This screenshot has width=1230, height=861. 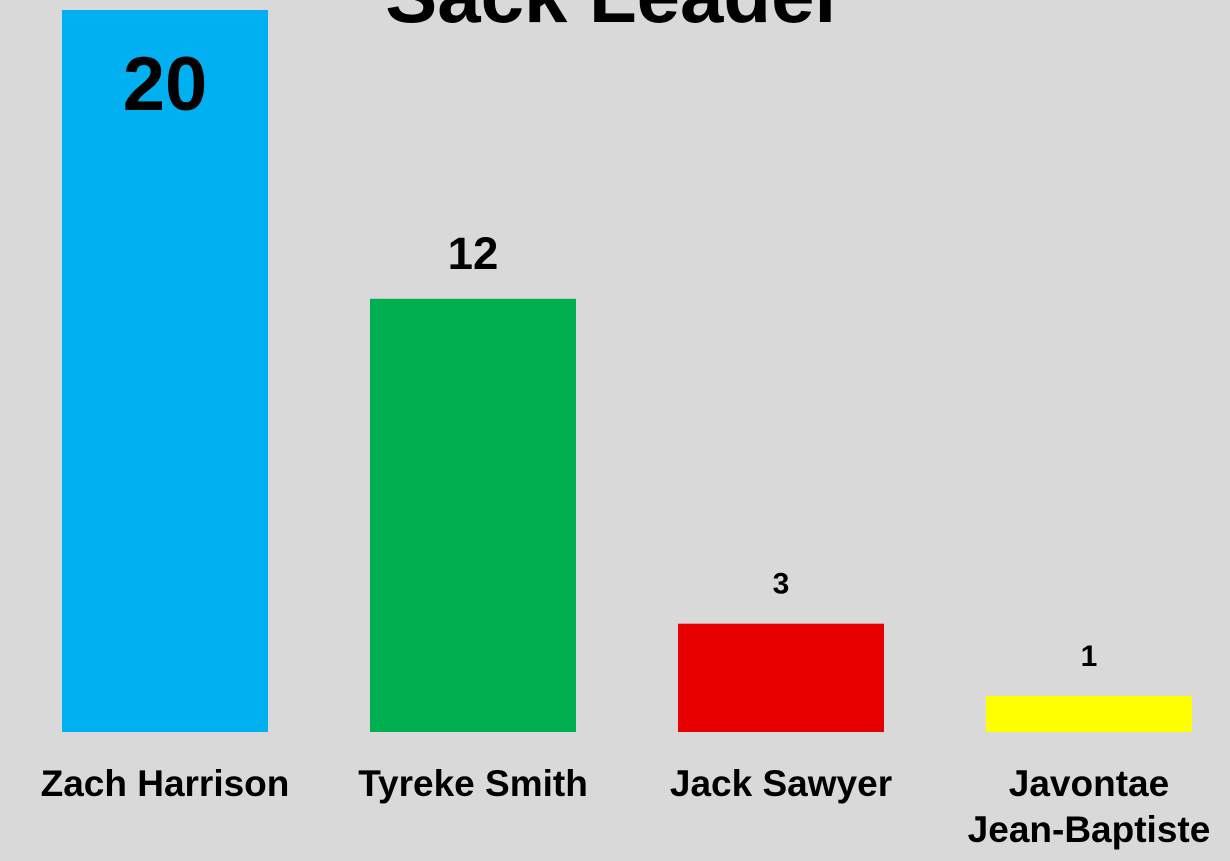 What do you see at coordinates (781, 584) in the screenshot?
I see `value-label-2: 3` at bounding box center [781, 584].